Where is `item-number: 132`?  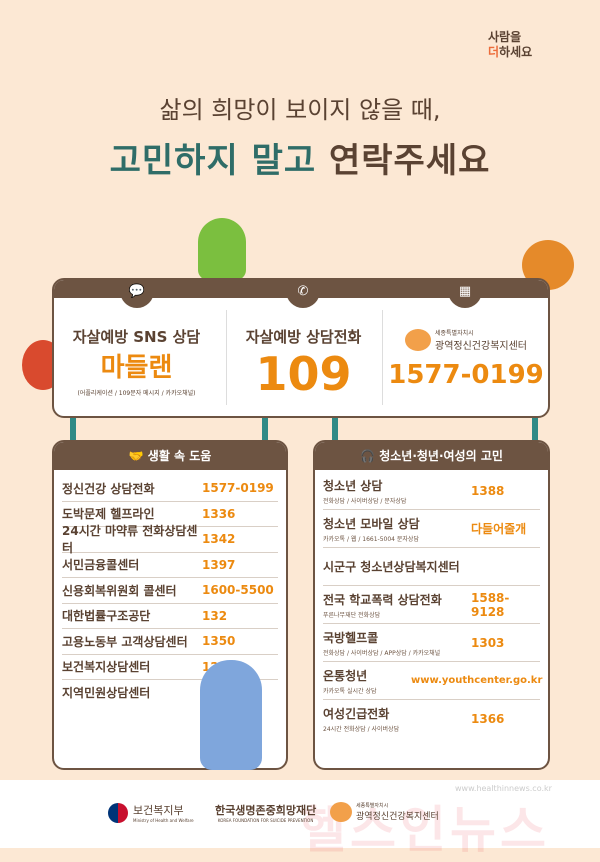 item-number: 132 is located at coordinates (215, 615).